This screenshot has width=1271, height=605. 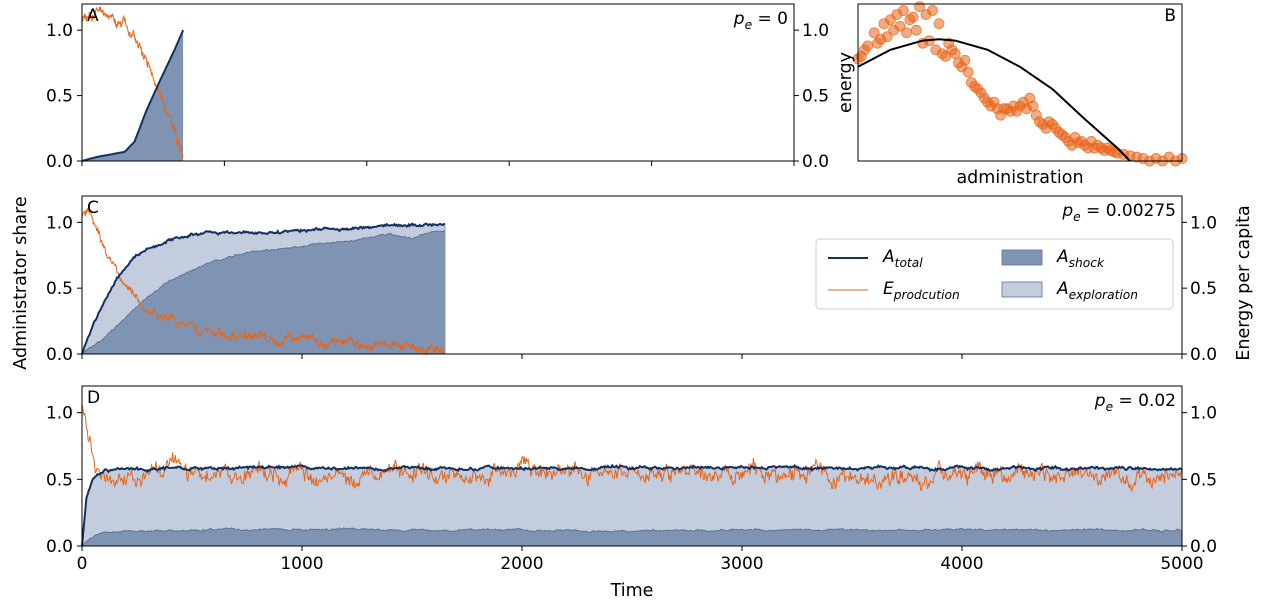 I want to click on legend-swatch-shock, so click(x=1022, y=257).